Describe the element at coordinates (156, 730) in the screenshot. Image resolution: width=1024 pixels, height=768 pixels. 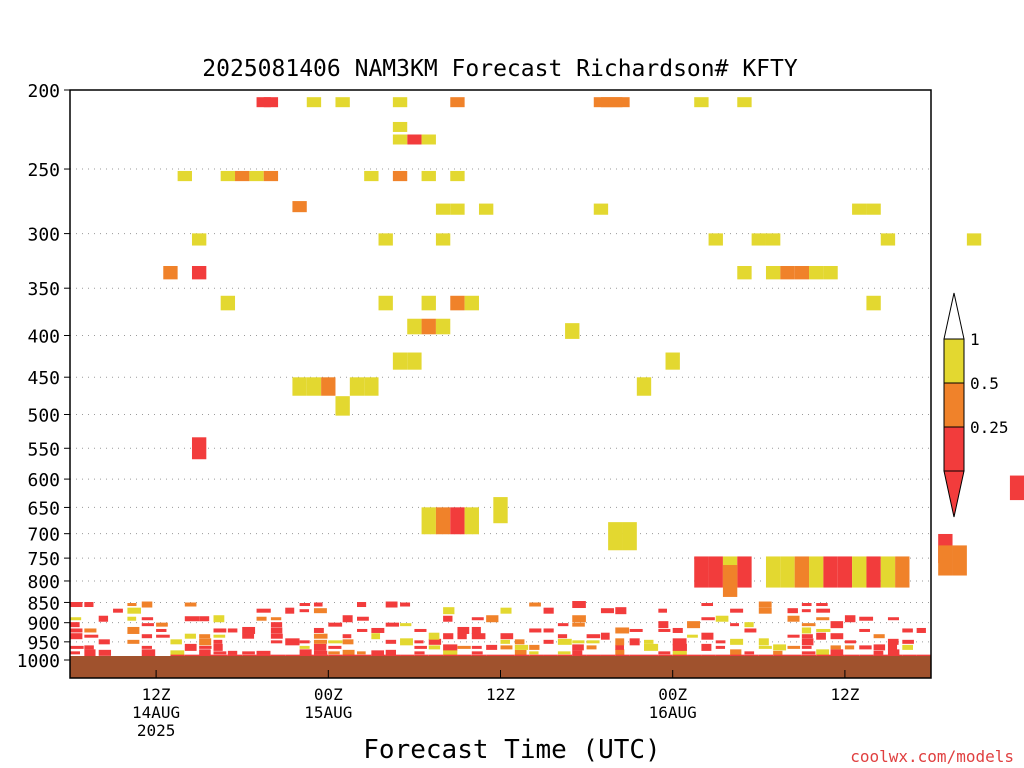
I see `x-tick-label: 2025` at that location.